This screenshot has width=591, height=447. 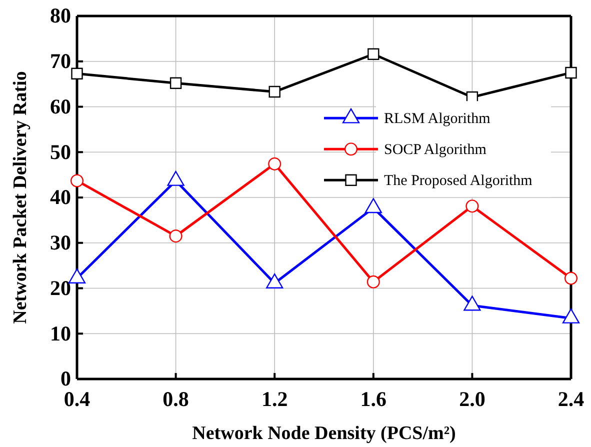 I want to click on y-tick-label: 70, so click(x=60, y=61).